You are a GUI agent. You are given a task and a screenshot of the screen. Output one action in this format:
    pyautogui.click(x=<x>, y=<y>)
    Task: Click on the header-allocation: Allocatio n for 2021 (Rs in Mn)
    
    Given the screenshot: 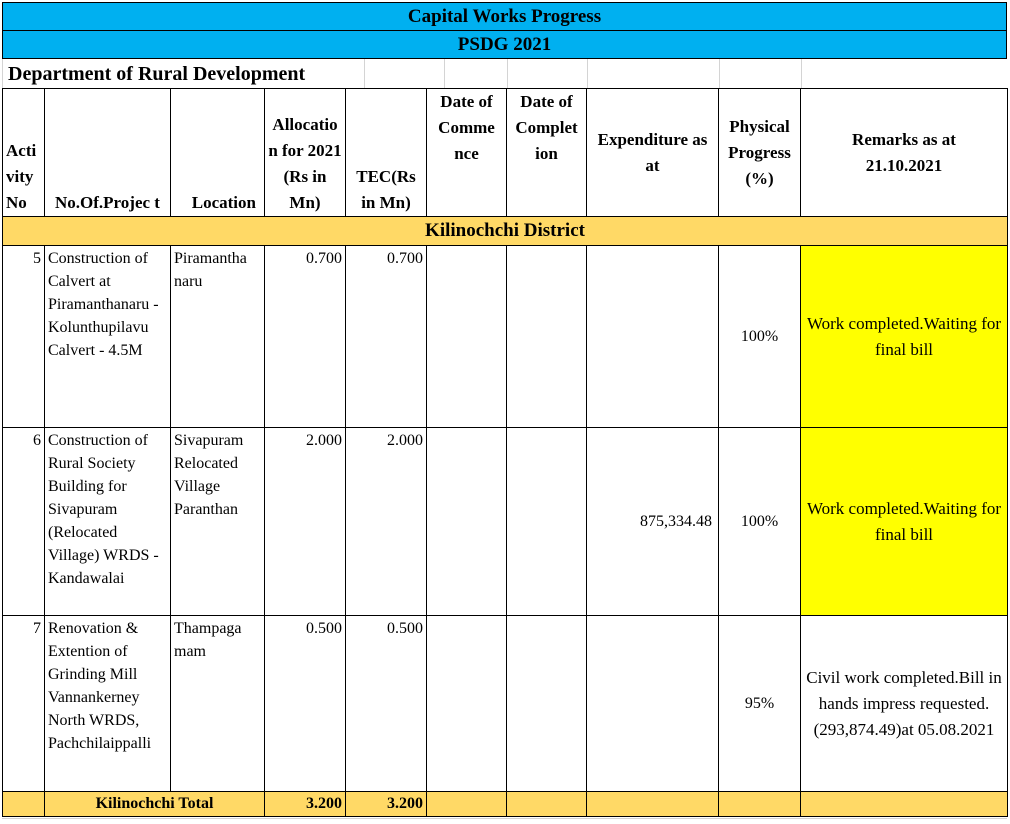 What is the action you would take?
    pyautogui.click(x=305, y=152)
    